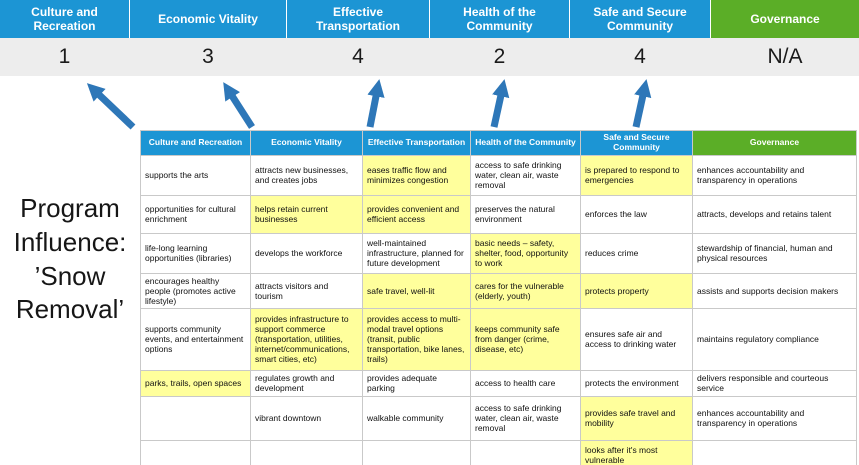 The height and width of the screenshot is (465, 859). I want to click on score-culture-and-recreation: 1, so click(64, 56).